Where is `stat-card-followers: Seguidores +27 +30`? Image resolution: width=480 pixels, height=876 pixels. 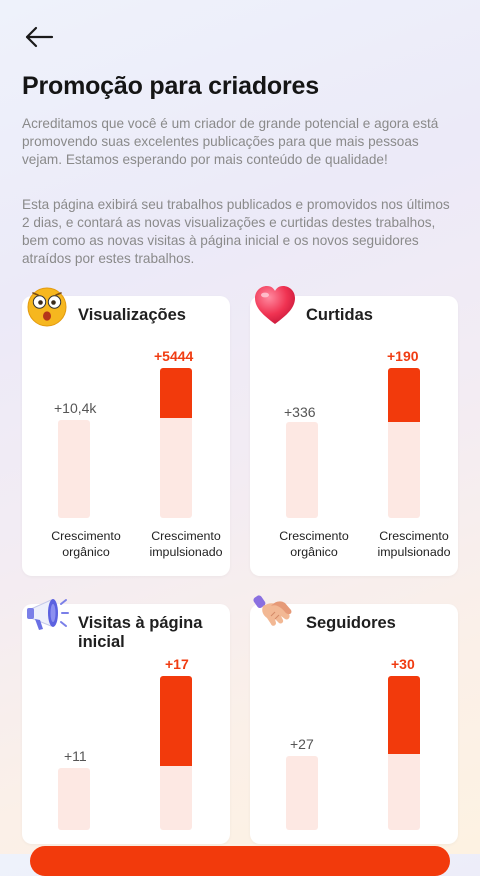 stat-card-followers: Seguidores +27 +30 is located at coordinates (354, 719).